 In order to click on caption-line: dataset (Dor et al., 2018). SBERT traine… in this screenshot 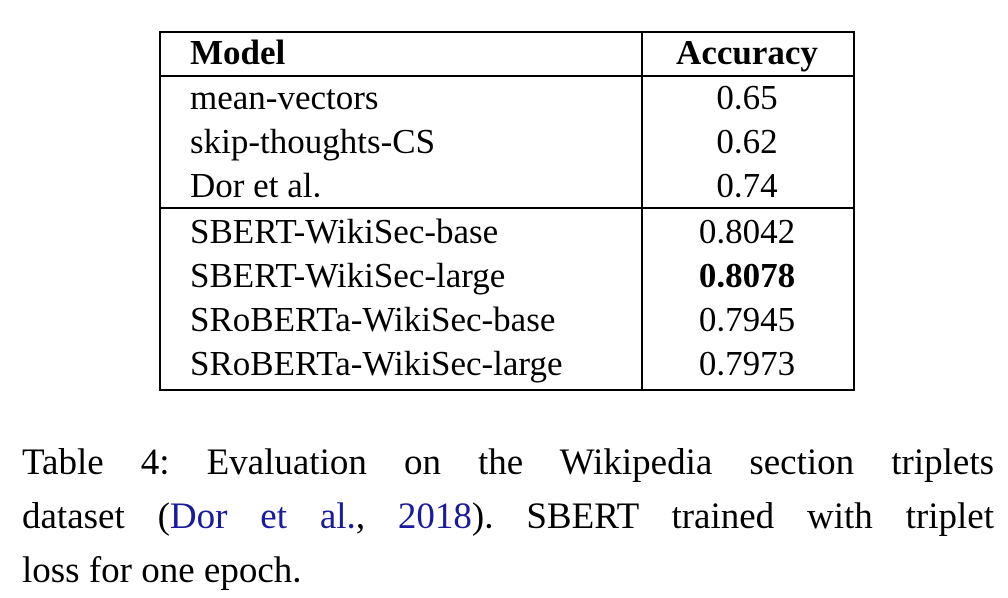, I will do `click(508, 517)`.